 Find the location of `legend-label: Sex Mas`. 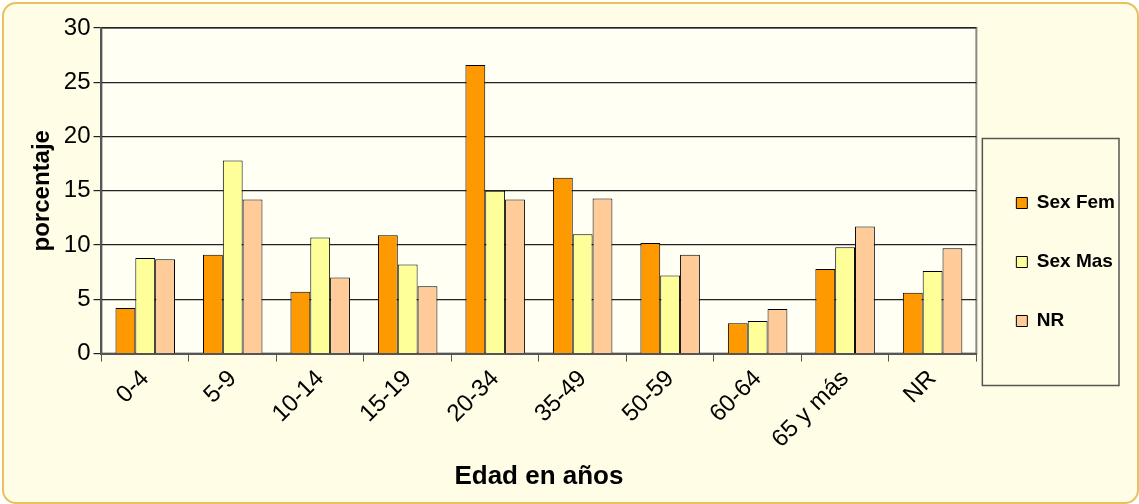

legend-label: Sex Mas is located at coordinates (1074, 261).